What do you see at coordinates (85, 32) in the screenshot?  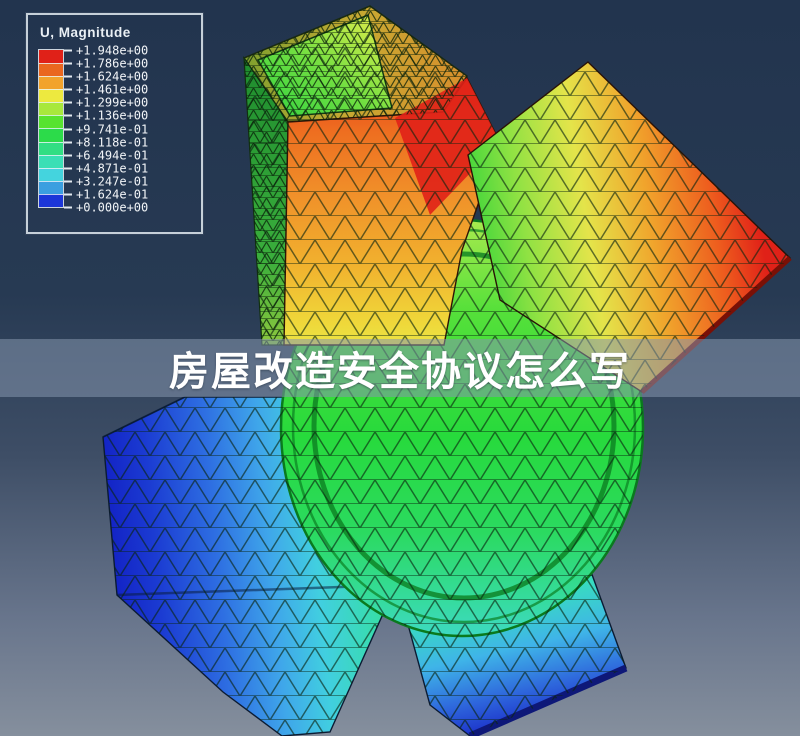 I see `legend-title: U, Magnitude` at bounding box center [85, 32].